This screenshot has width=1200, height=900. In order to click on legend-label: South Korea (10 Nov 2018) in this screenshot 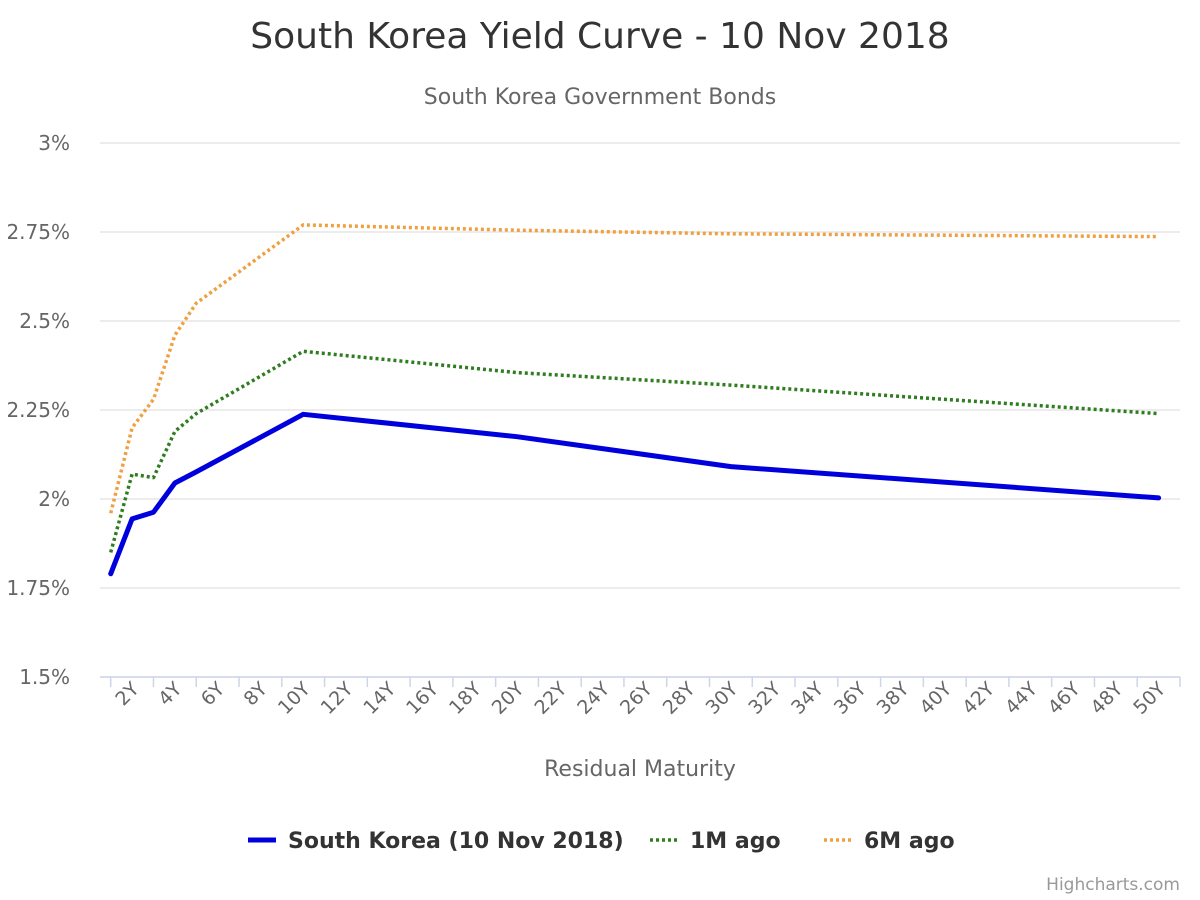, I will do `click(456, 841)`.